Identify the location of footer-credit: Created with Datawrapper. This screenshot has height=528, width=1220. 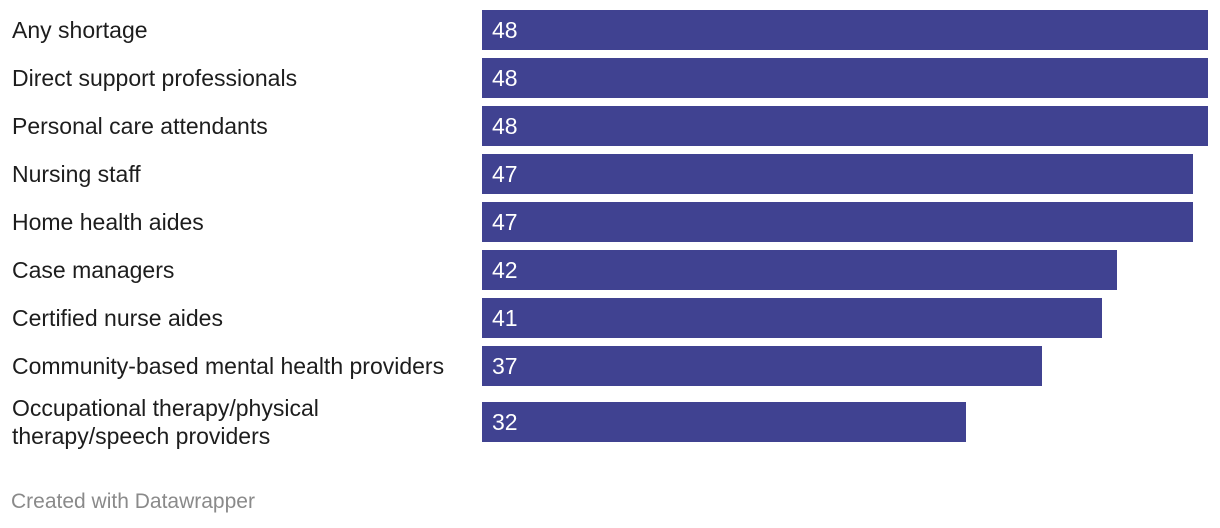
(133, 501).